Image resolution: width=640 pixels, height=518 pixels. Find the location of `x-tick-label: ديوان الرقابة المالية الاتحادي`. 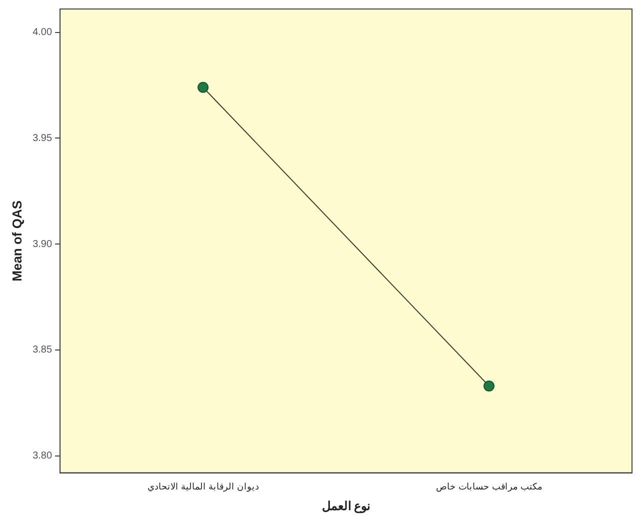

x-tick-label: ديوان الرقابة المالية الاتحادي is located at coordinates (203, 487).